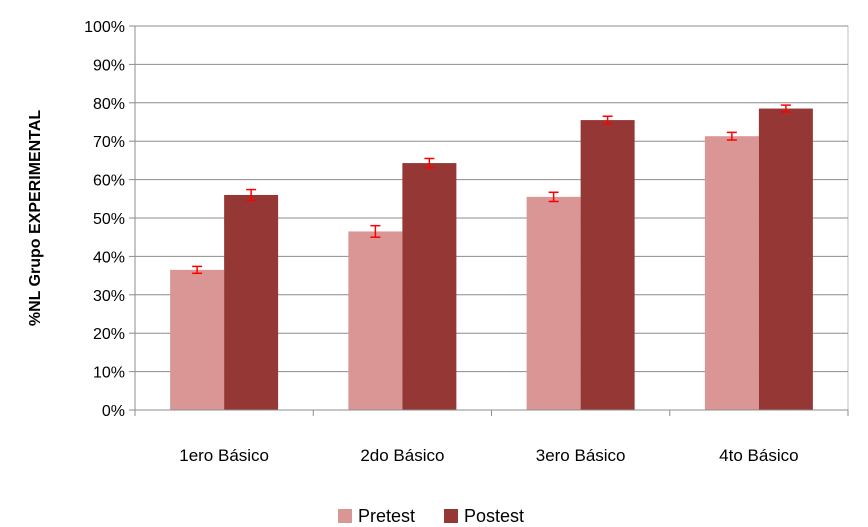 Image resolution: width=868 pixels, height=527 pixels. I want to click on legend-item-postest: Postest, so click(484, 516).